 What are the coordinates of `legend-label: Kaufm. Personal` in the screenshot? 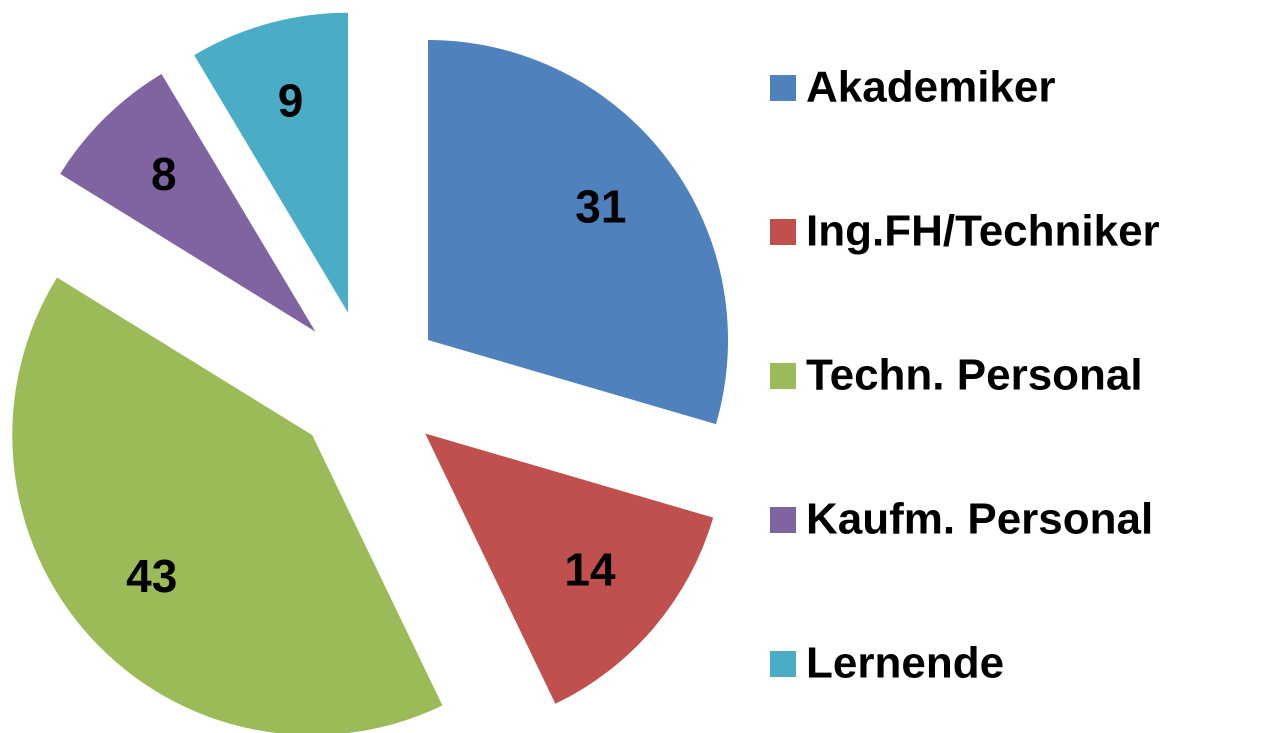 It's located at (979, 519).